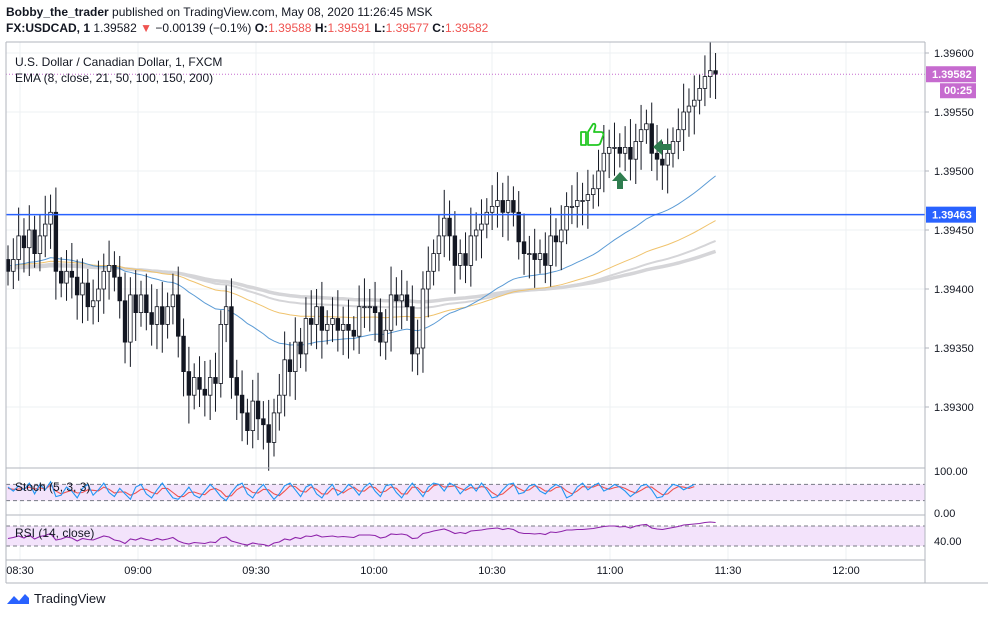 The height and width of the screenshot is (618, 988). What do you see at coordinates (56, 598) in the screenshot?
I see `tradingview-footer: TradingView` at bounding box center [56, 598].